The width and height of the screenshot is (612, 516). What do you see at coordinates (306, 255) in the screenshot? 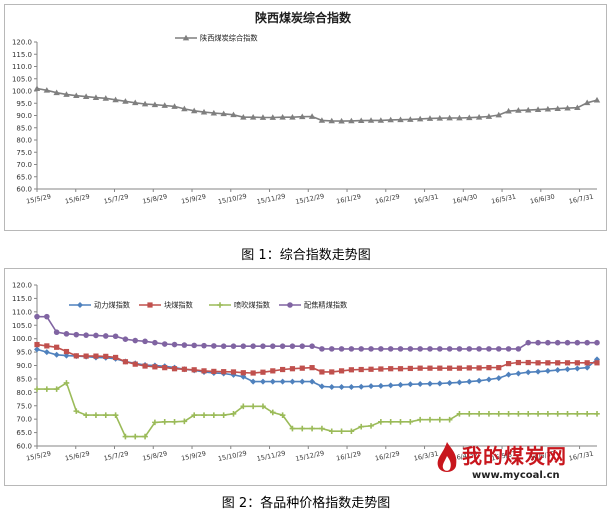
I see `figure-1-caption: 图 1：综合指数走势图` at bounding box center [306, 255].